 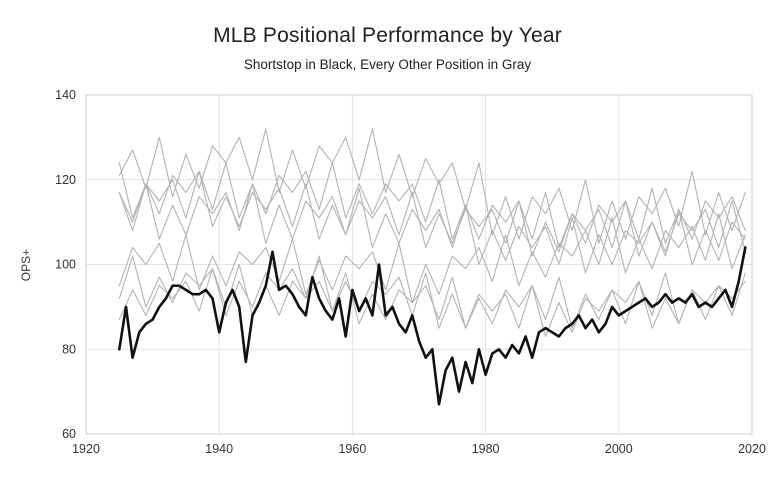 I want to click on chart-title: MLB Positional Performance by Year, so click(x=387, y=35).